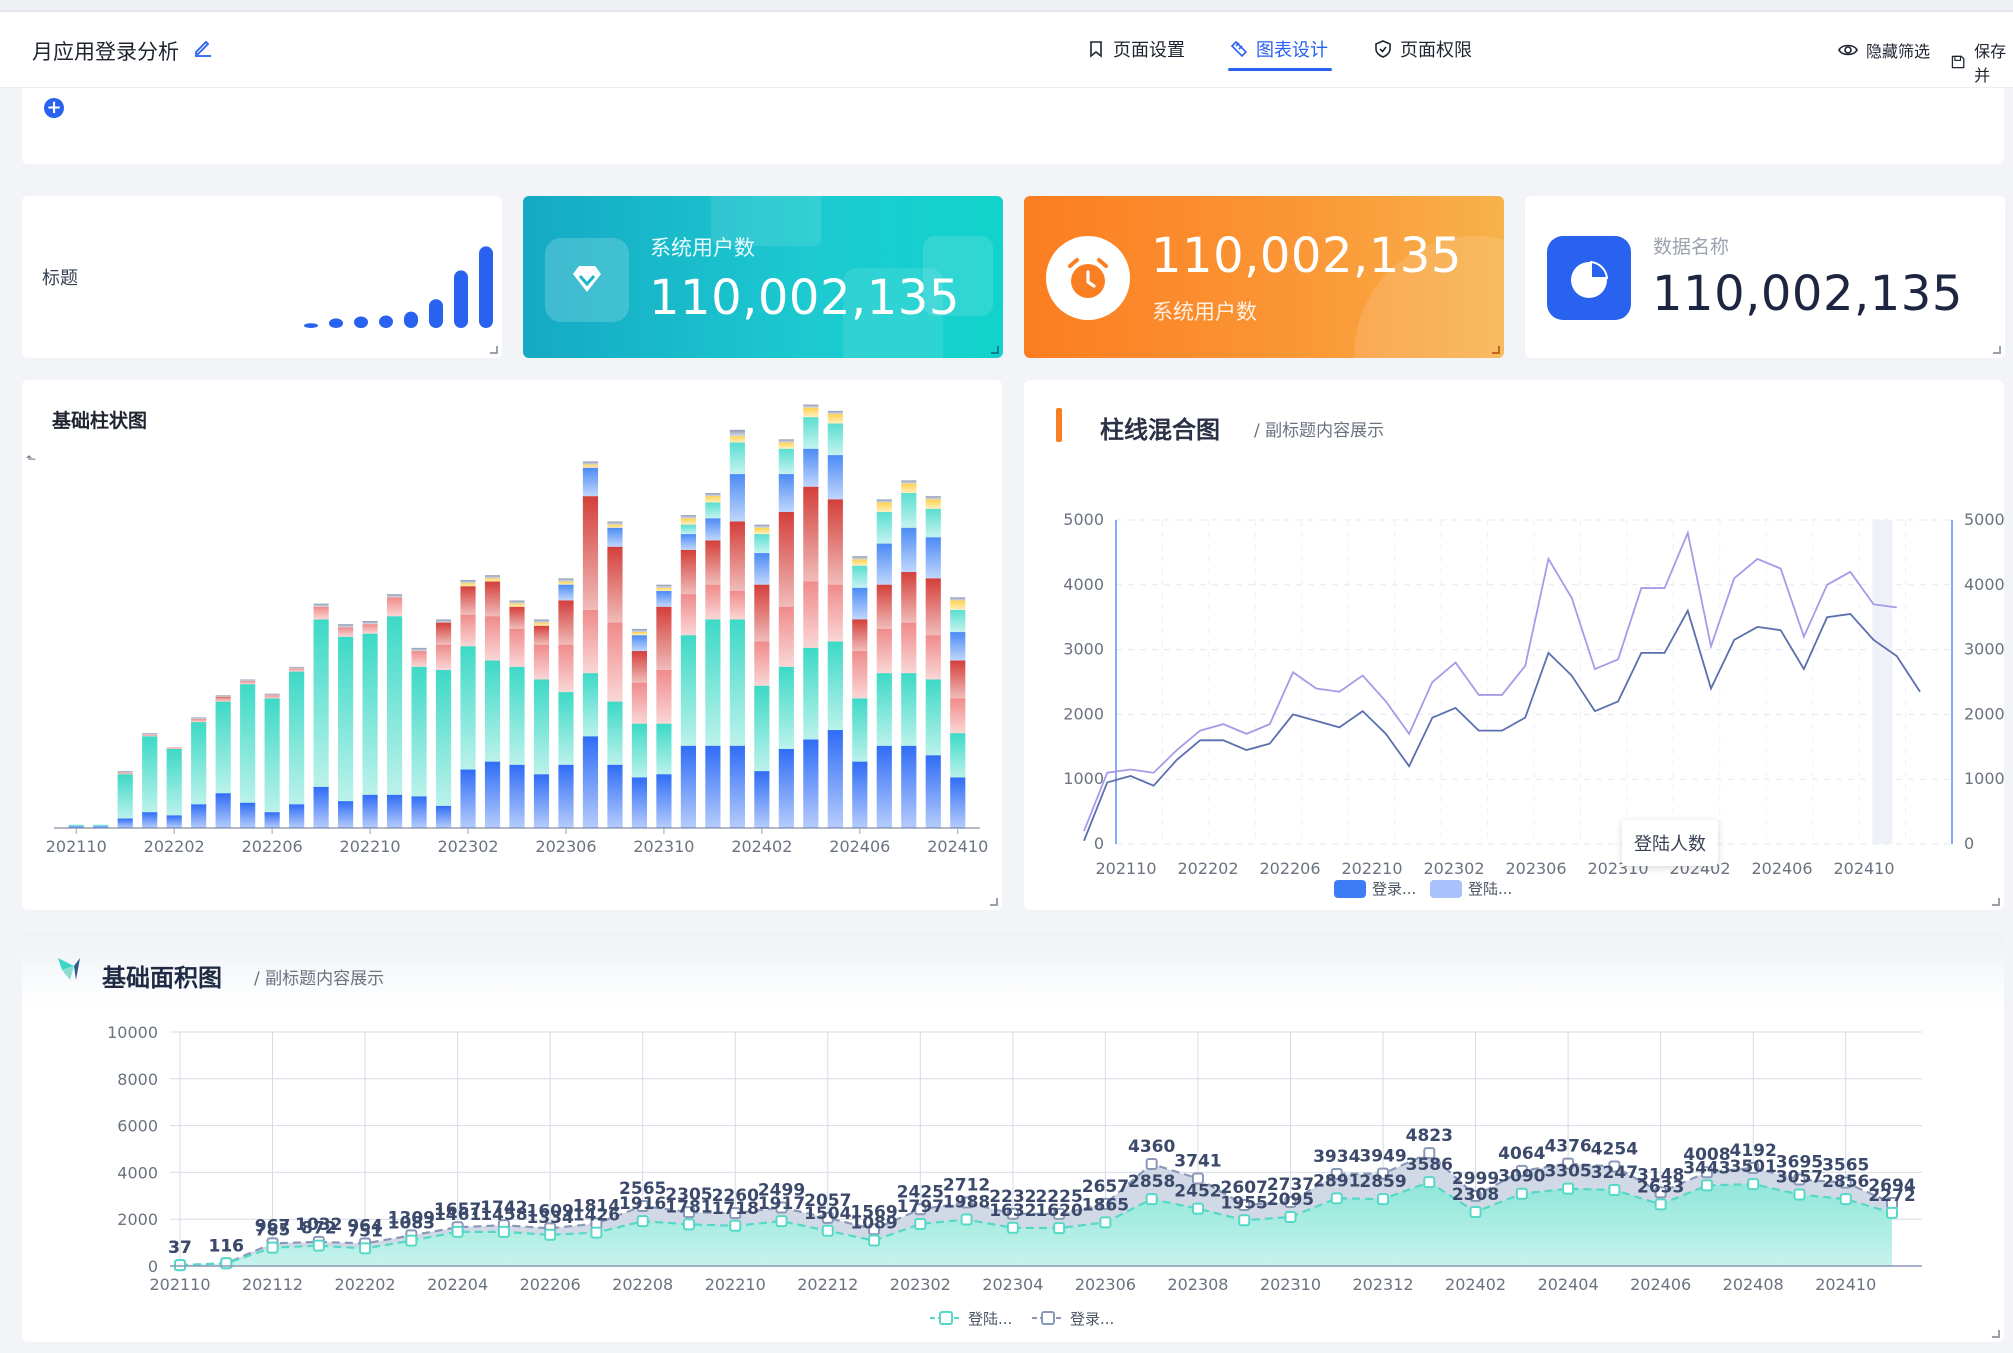 The height and width of the screenshot is (1353, 2013). I want to click on chart-subtitle: / 副标题内容展示, so click(319, 979).